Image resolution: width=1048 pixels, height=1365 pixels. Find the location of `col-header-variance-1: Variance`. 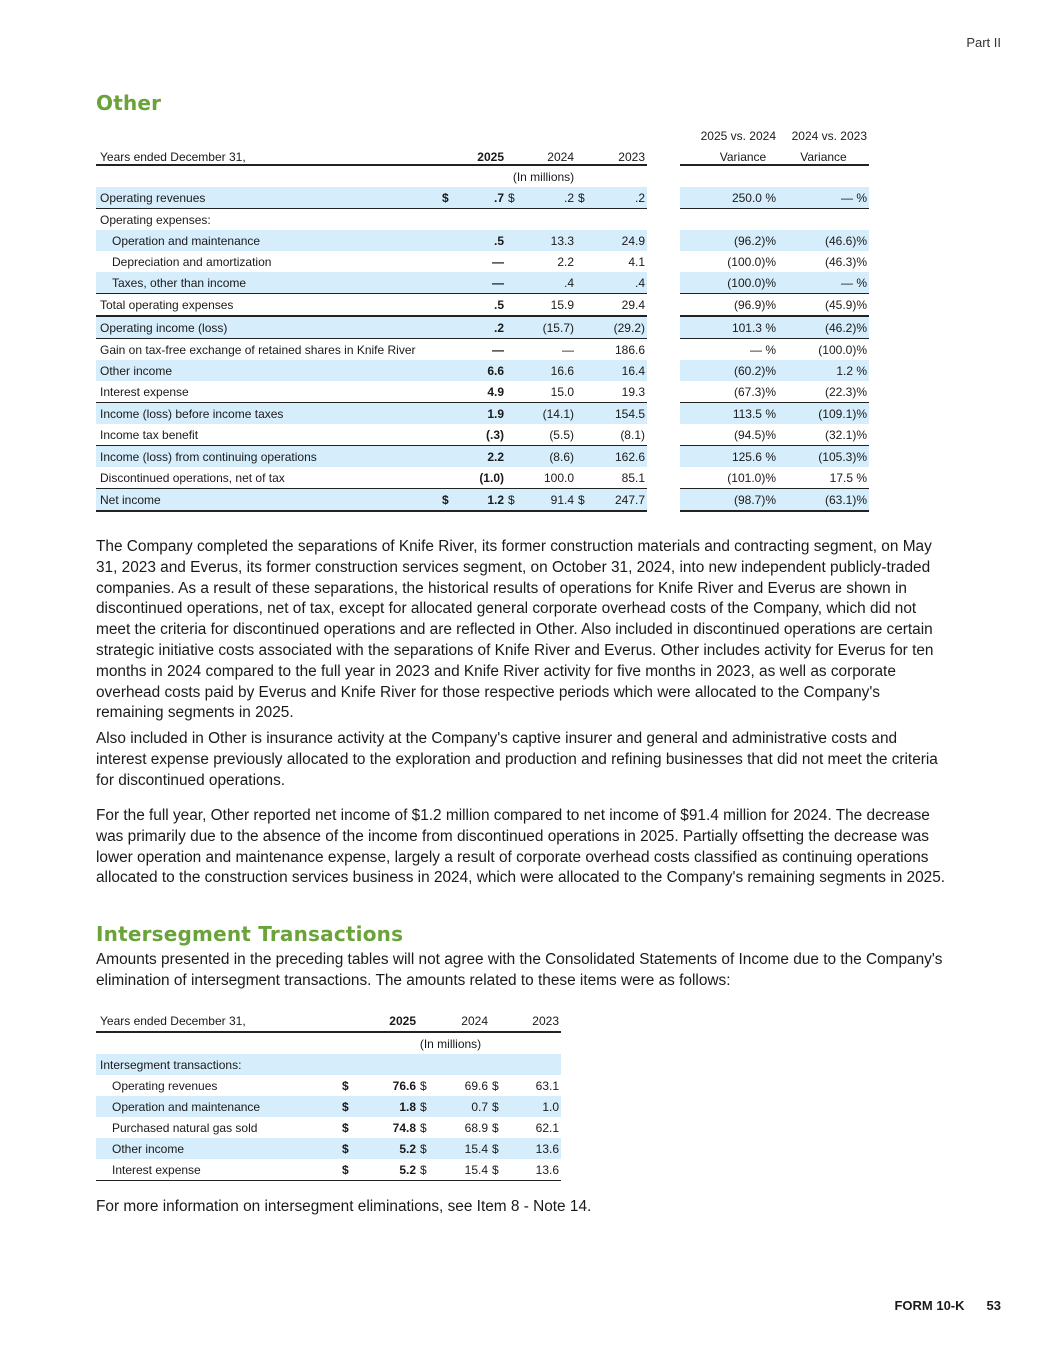

col-header-variance-1: Variance is located at coordinates (729, 154).